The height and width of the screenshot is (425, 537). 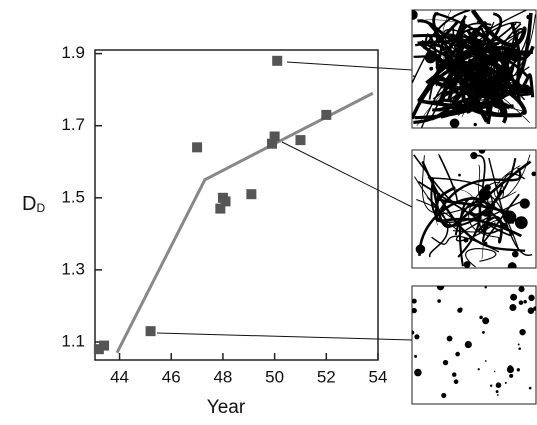 I want to click on y-axis-label: DD, so click(x=33, y=204).